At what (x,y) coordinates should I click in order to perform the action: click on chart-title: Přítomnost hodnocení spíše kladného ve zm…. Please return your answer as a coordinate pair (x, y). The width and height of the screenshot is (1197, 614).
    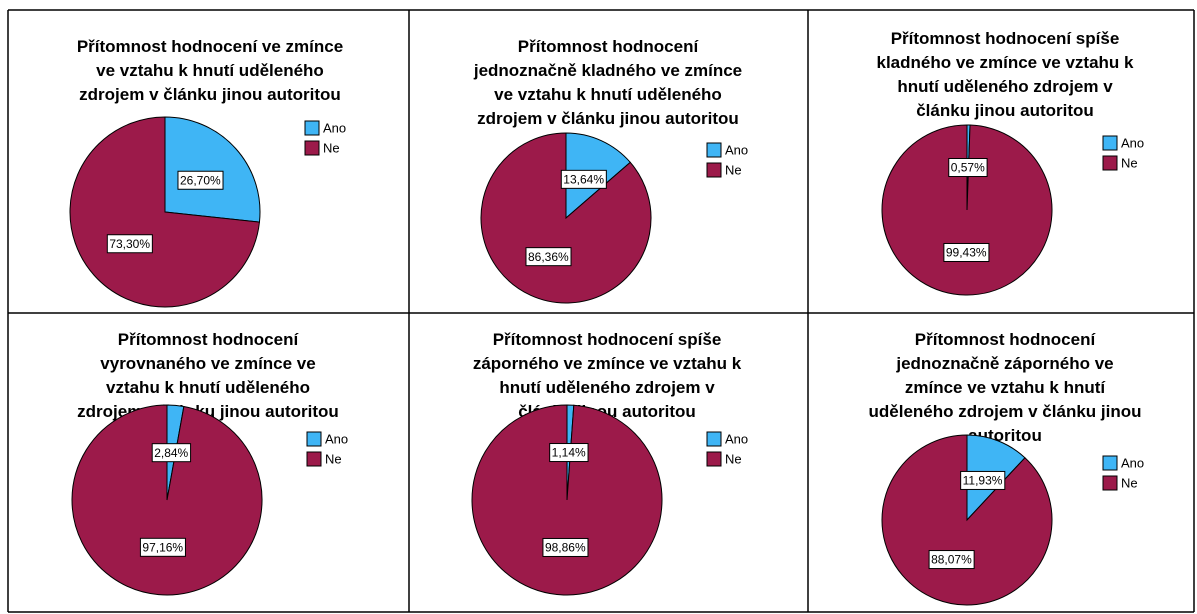
    Looking at the image, I should click on (1006, 74).